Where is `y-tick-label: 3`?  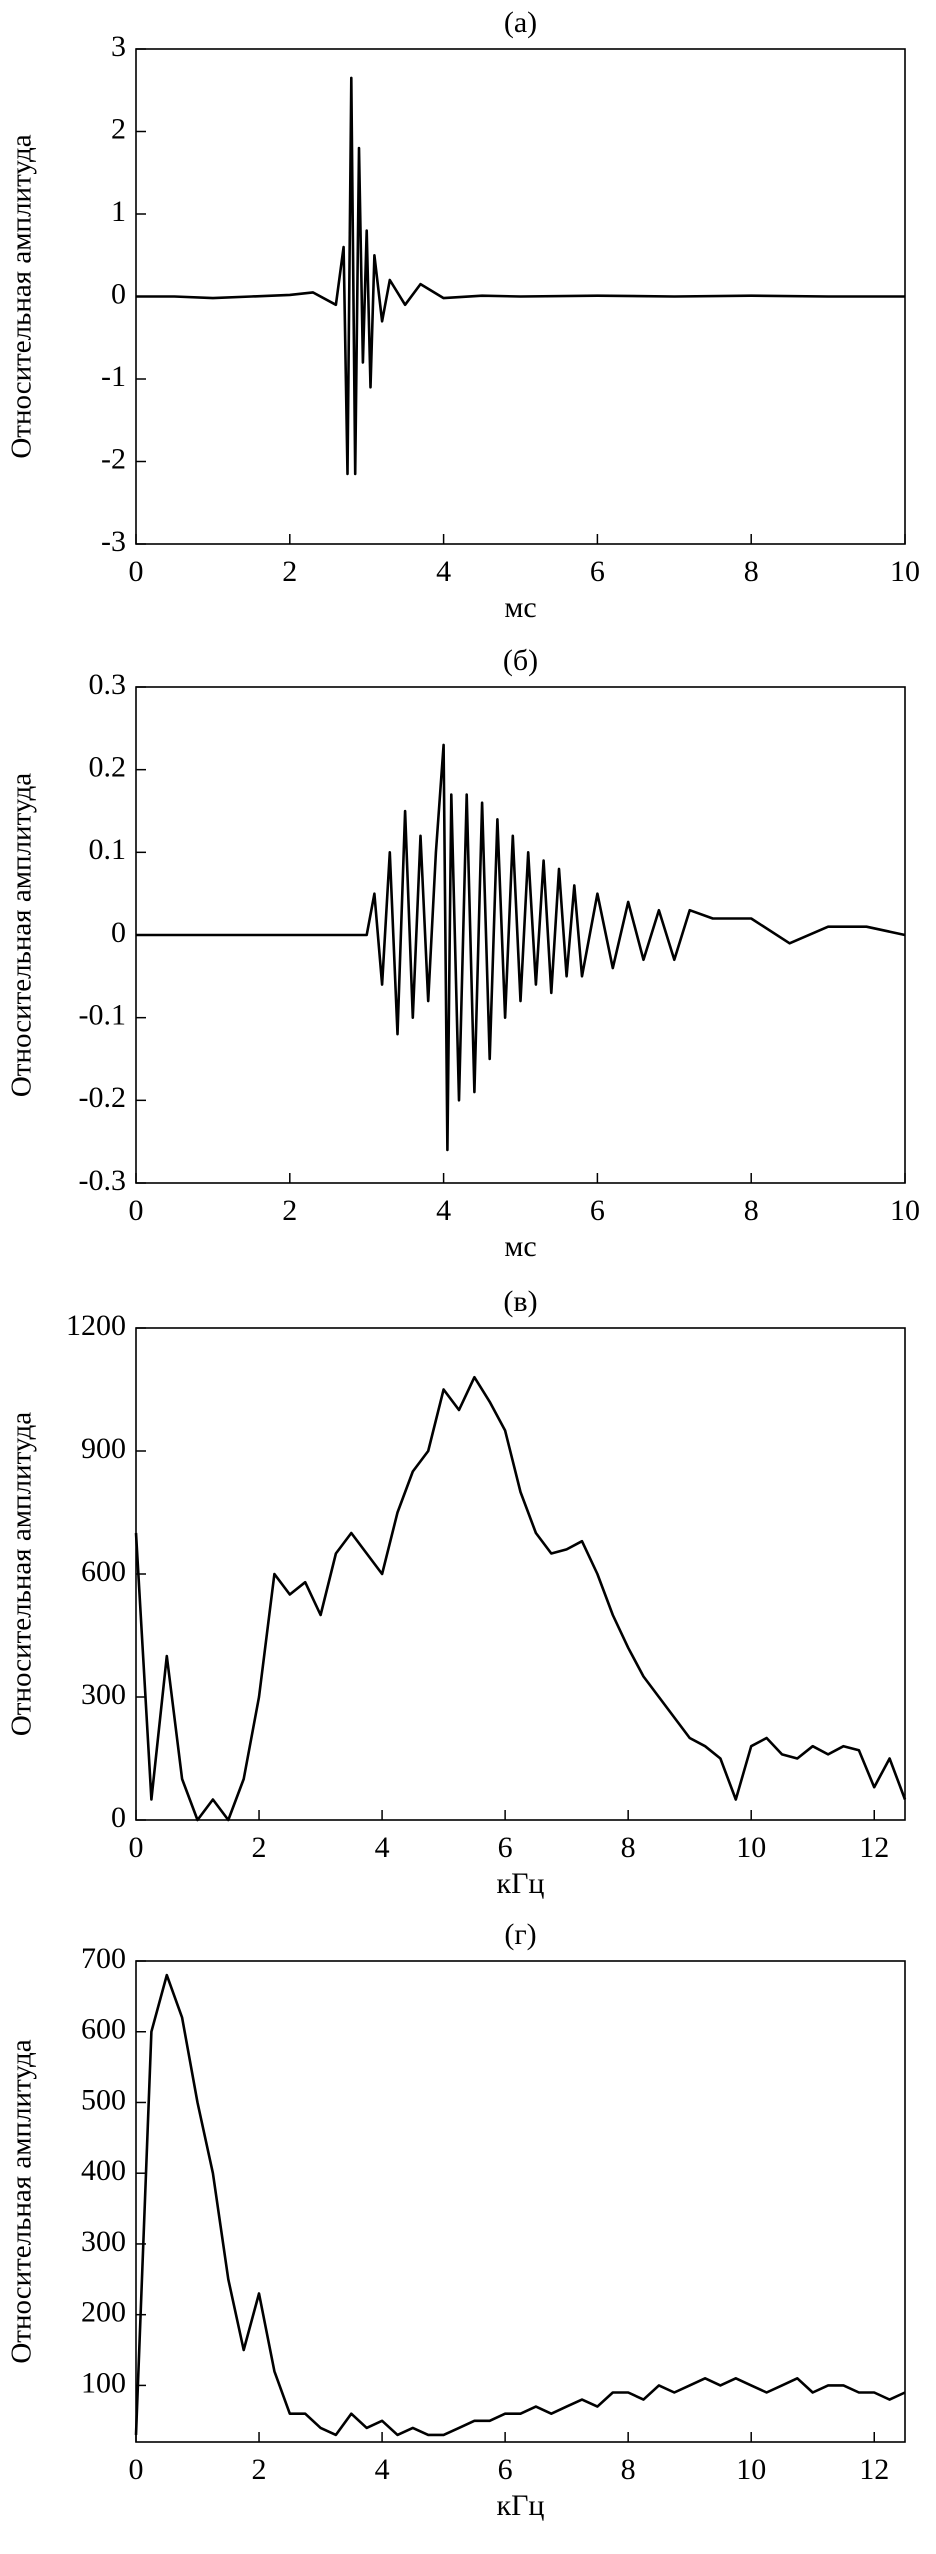 y-tick-label: 3 is located at coordinates (118, 46).